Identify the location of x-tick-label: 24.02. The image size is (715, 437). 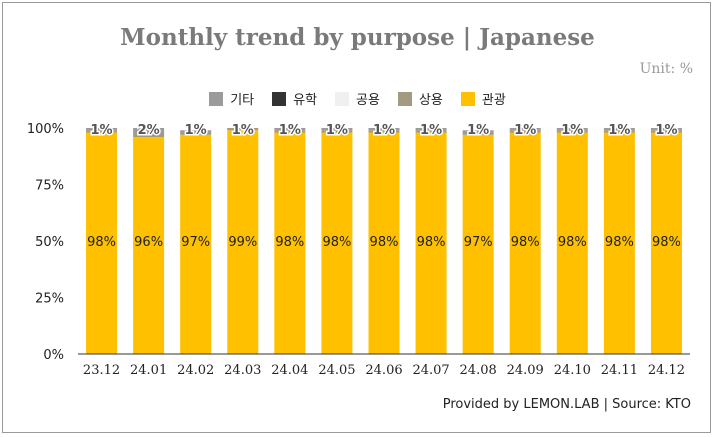
(195, 370).